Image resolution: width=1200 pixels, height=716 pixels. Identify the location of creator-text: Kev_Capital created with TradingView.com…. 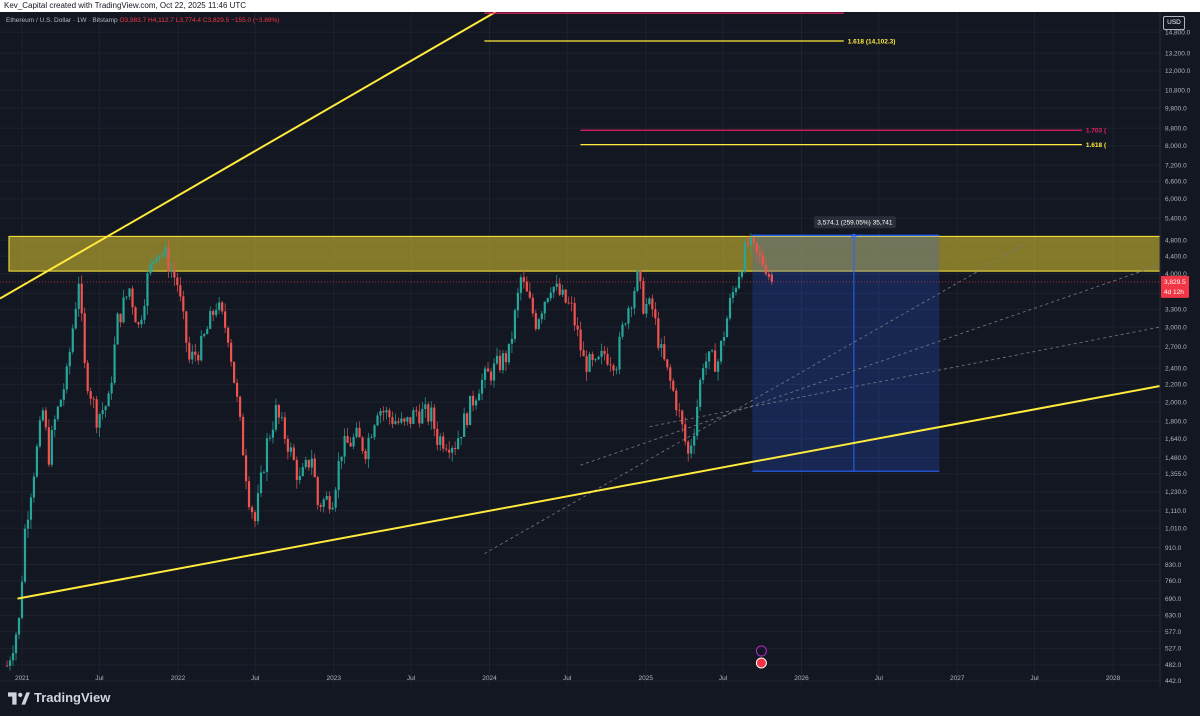
(125, 5).